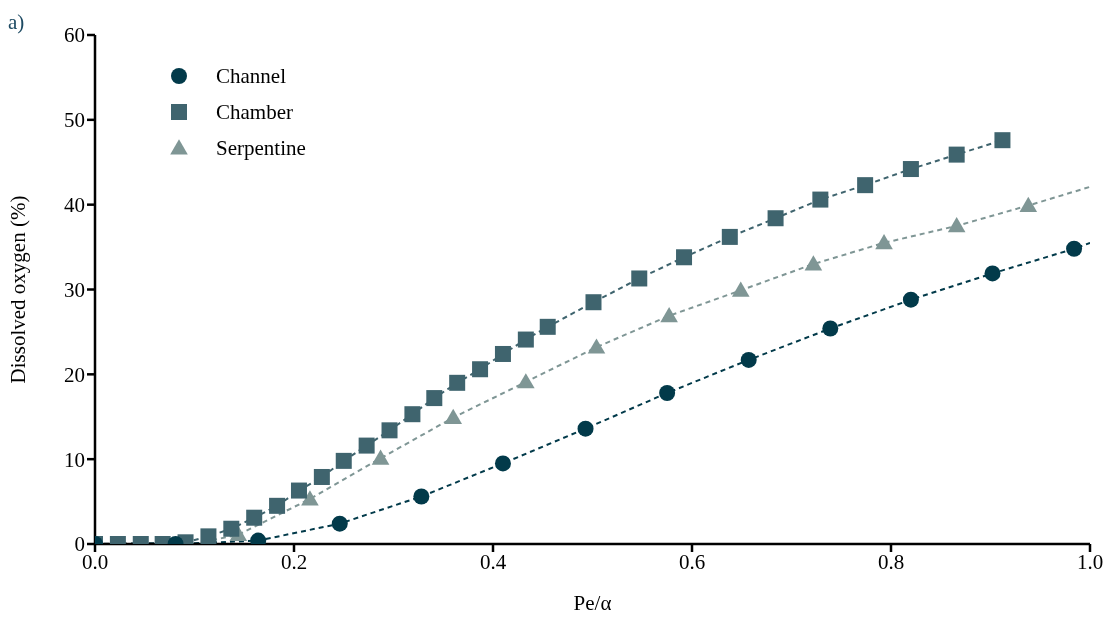  I want to click on y-tick-label: 60, so click(74, 35).